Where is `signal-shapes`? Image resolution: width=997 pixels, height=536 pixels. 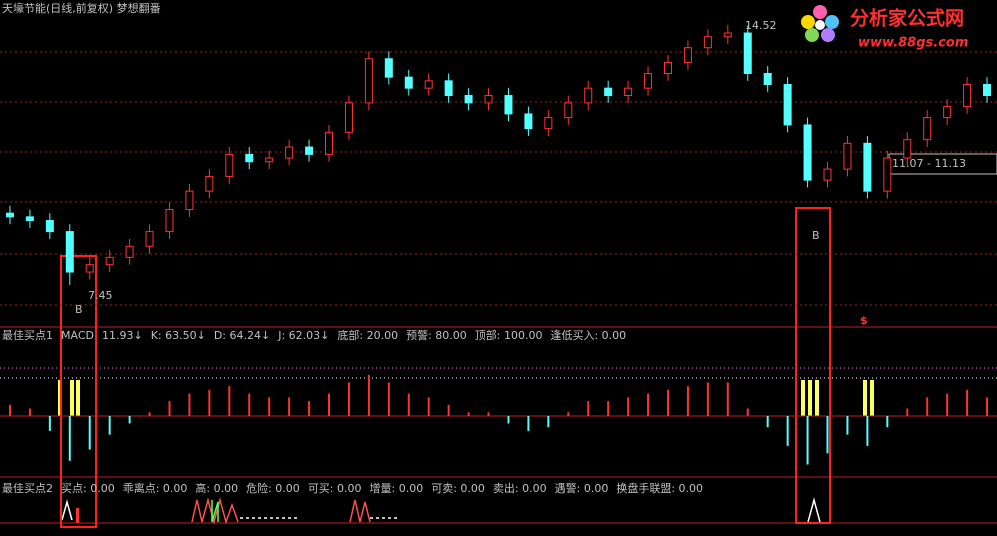 signal-shapes is located at coordinates (441, 511).